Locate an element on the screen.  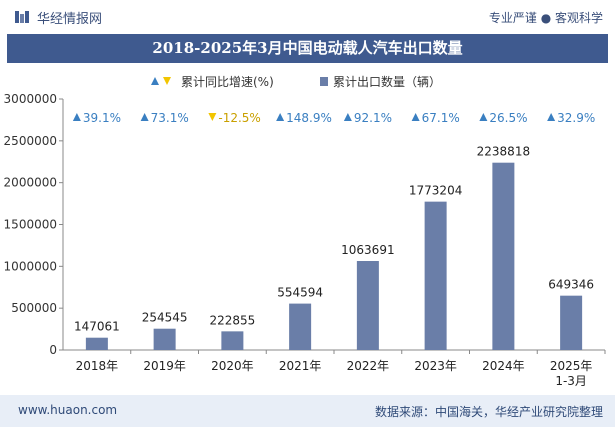
category-label: 2021年 is located at coordinates (300, 366).